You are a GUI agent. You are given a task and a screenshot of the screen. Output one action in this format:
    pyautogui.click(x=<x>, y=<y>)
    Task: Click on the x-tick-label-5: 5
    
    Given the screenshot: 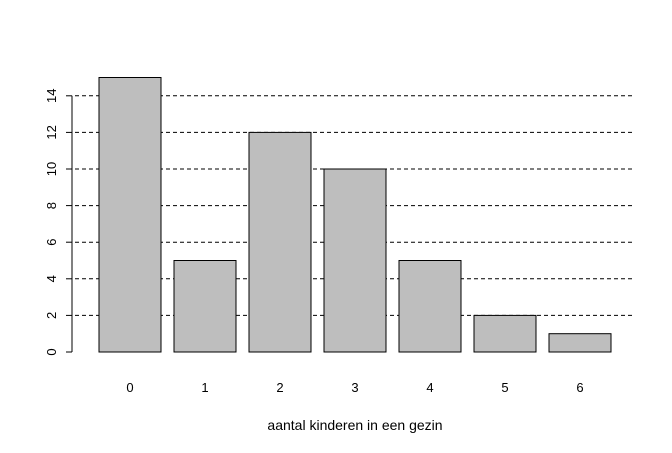 What is the action you would take?
    pyautogui.click(x=504, y=387)
    